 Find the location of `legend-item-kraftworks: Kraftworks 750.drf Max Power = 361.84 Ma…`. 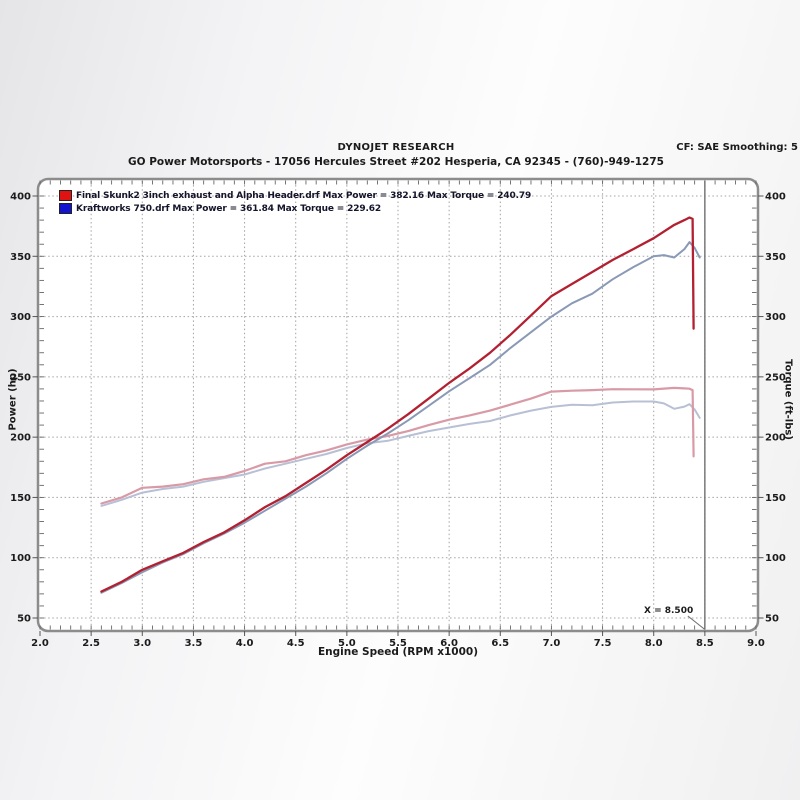

legend-item-kraftworks: Kraftworks 750.drf Max Power = 361.84 Ma… is located at coordinates (295, 208).